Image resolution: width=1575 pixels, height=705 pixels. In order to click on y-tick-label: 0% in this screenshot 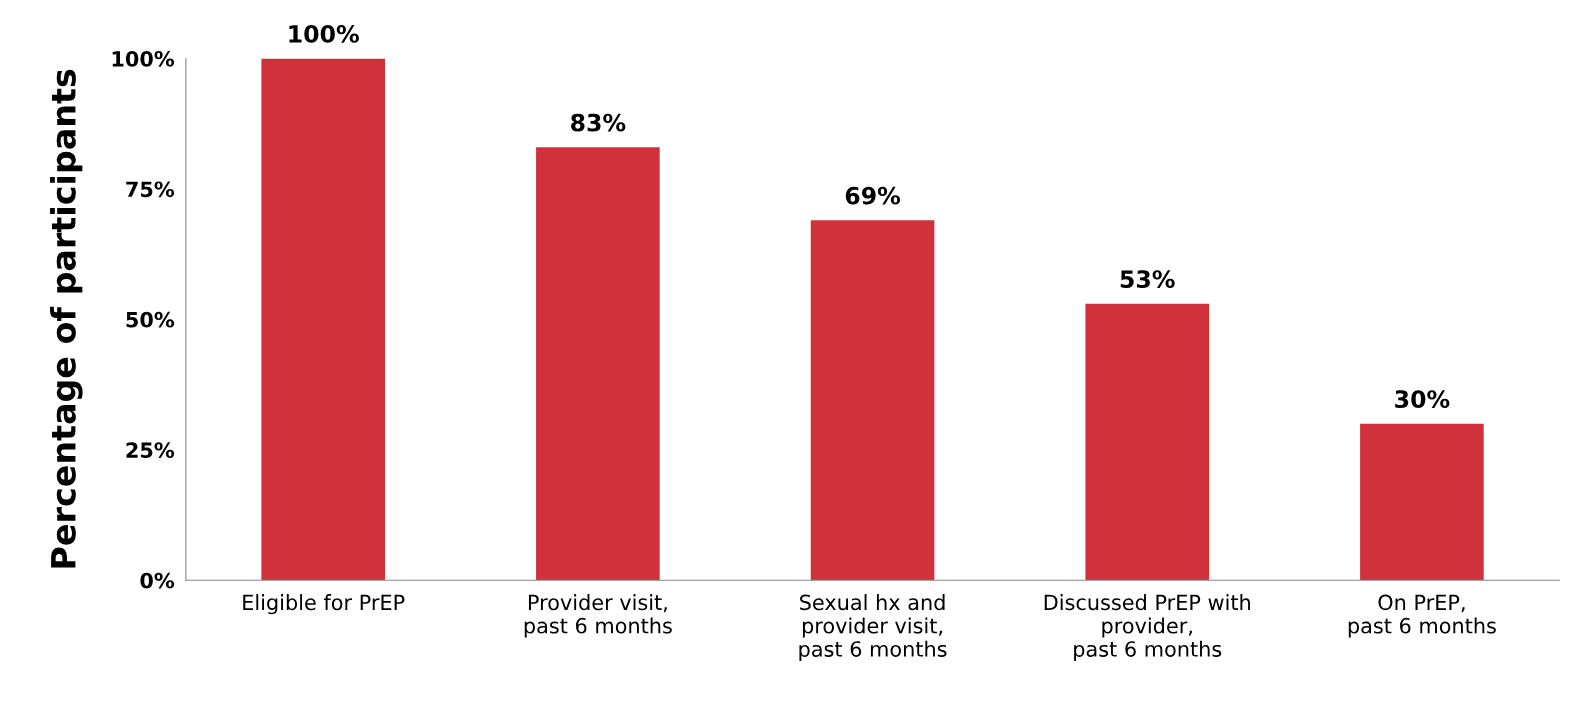, I will do `click(157, 580)`.